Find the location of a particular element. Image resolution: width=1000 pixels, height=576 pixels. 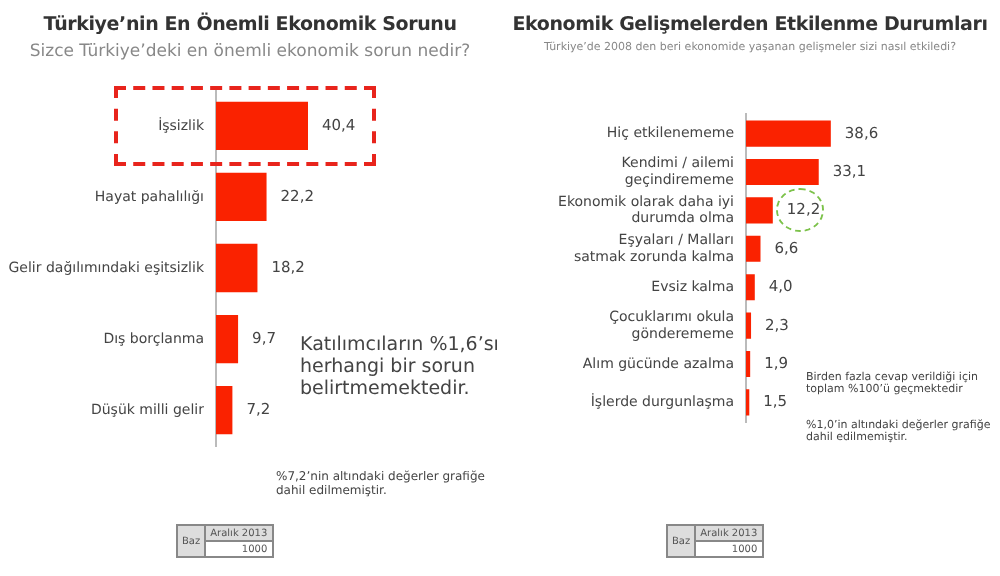

chart-title: Ekonomik Gelişmelerden Etkilenme Durumları is located at coordinates (750, 25).